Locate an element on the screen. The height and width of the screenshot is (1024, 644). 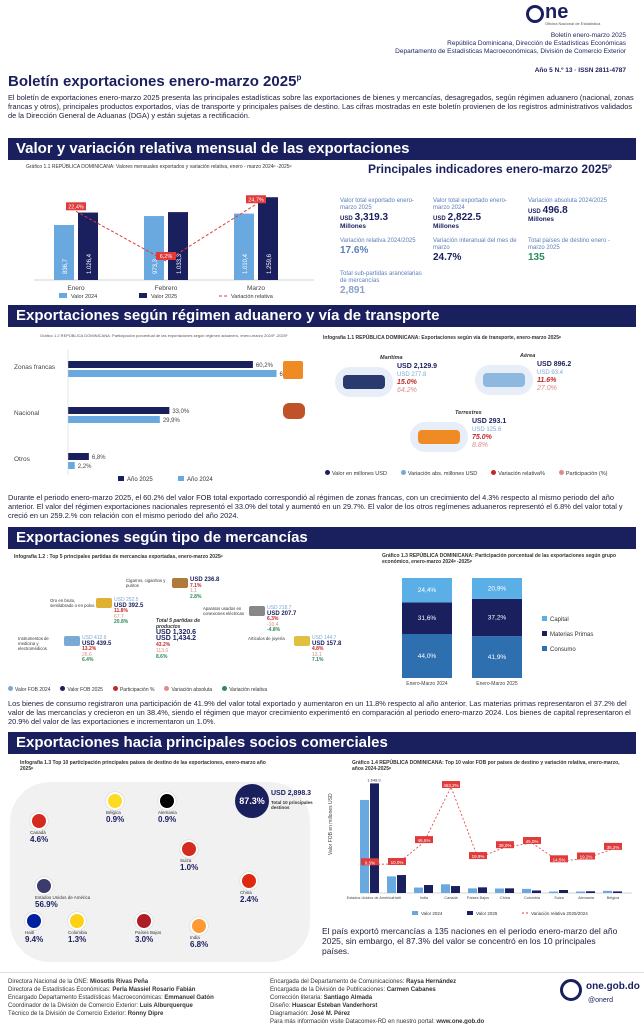
indicator-value: USD 3,319.3 is located at coordinates (385, 217).